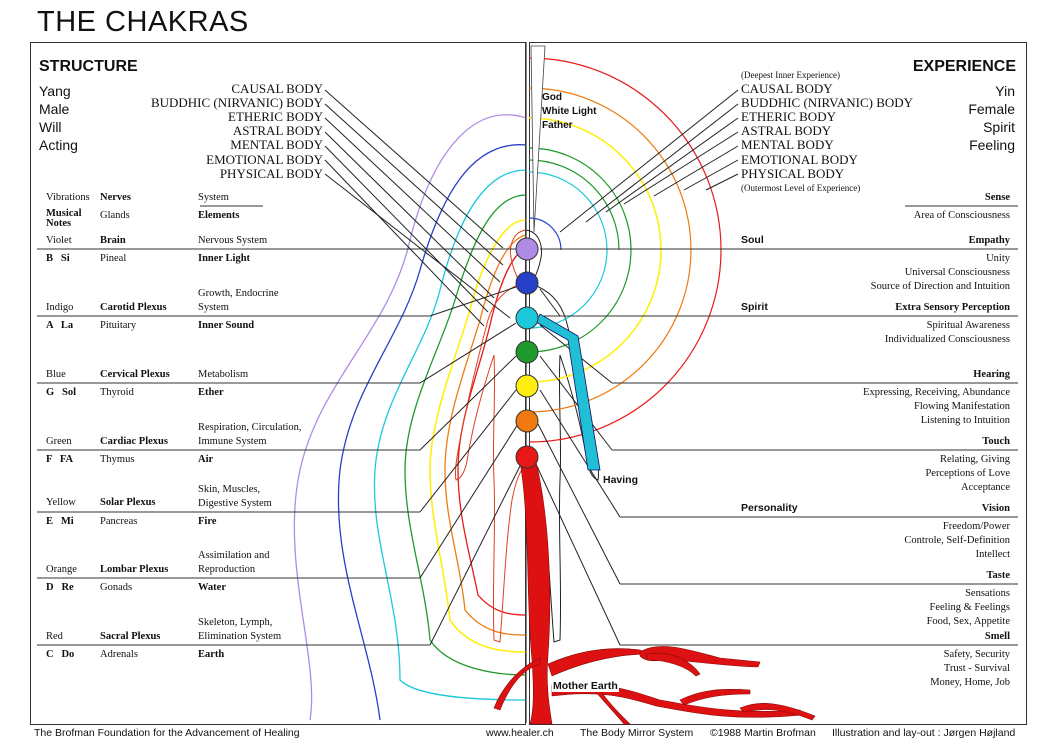 The image size is (1052, 744). I want to click on sense-vision: Vision, so click(995, 508).